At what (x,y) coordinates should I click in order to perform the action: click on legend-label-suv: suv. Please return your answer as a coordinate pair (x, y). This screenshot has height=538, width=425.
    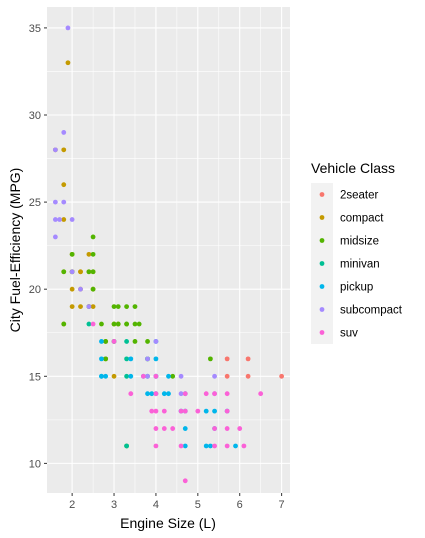
    Looking at the image, I should click on (349, 334).